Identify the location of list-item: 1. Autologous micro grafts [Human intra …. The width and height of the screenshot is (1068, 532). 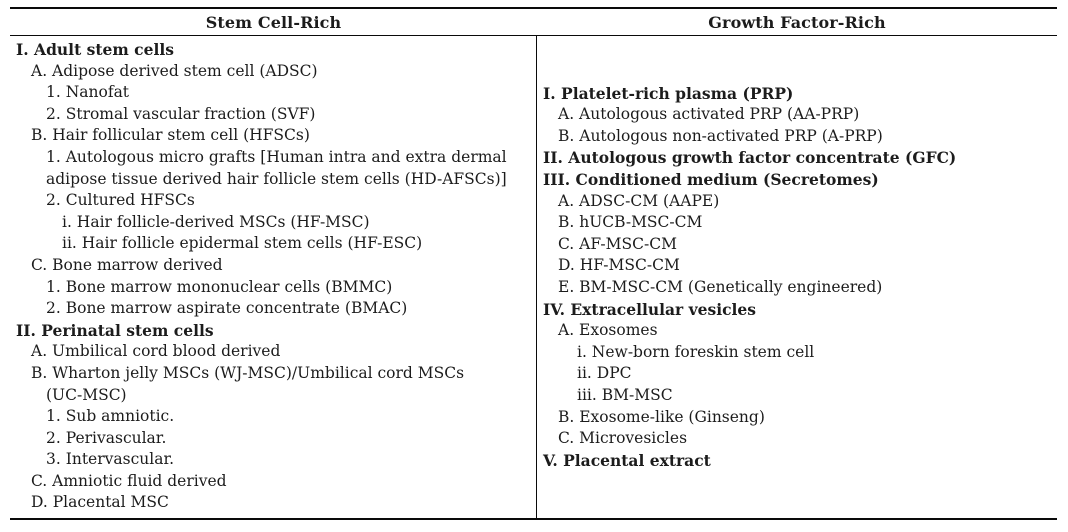
(276, 156).